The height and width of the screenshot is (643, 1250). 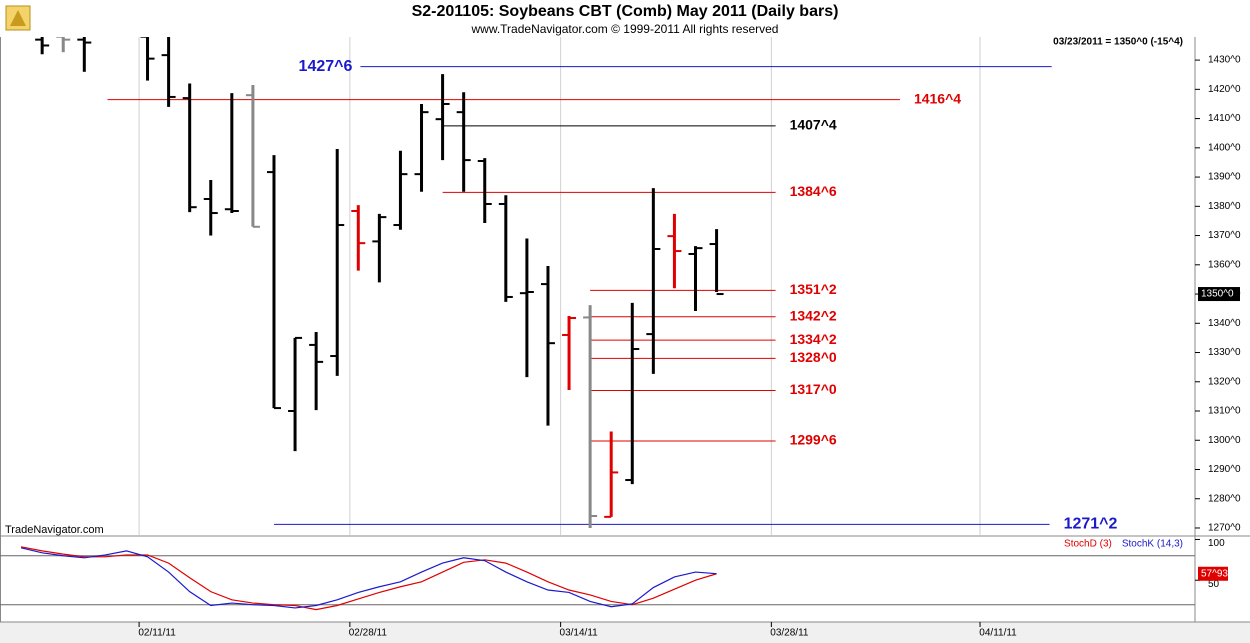 I want to click on legend-entry: StochK (14,3), so click(x=1152, y=544).